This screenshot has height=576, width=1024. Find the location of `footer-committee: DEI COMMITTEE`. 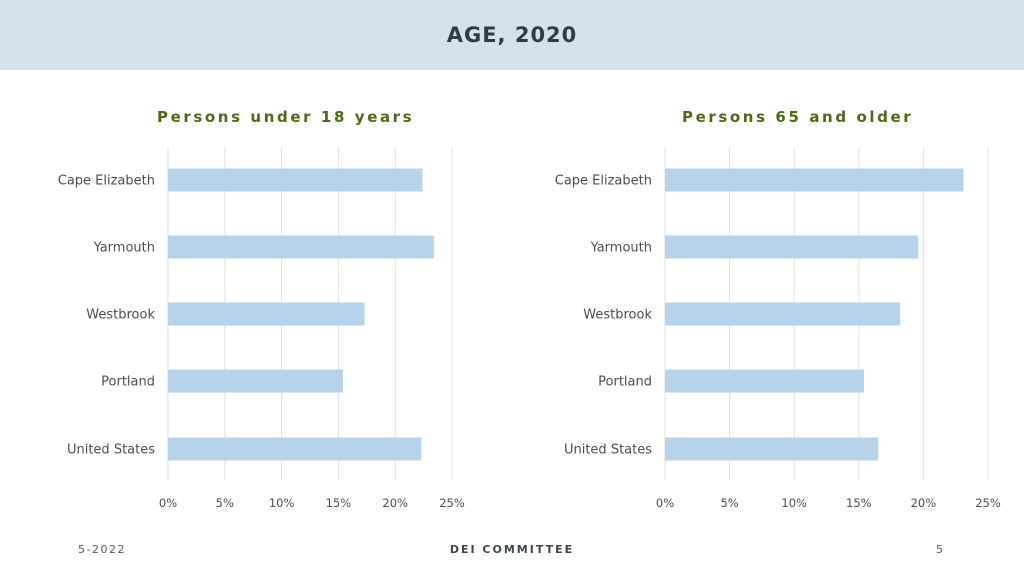

footer-committee: DEI COMMITTEE is located at coordinates (512, 549).